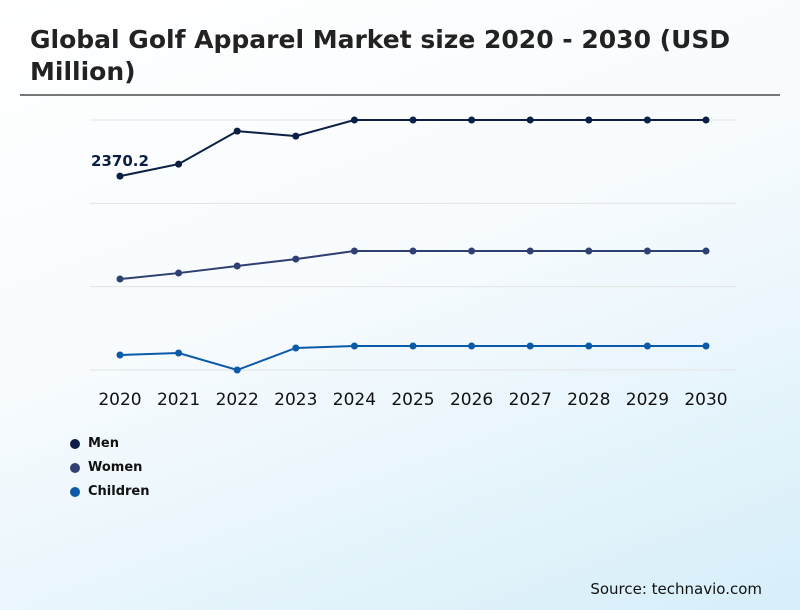 The width and height of the screenshot is (800, 610). I want to click on legend-item-women: Women, so click(106, 467).